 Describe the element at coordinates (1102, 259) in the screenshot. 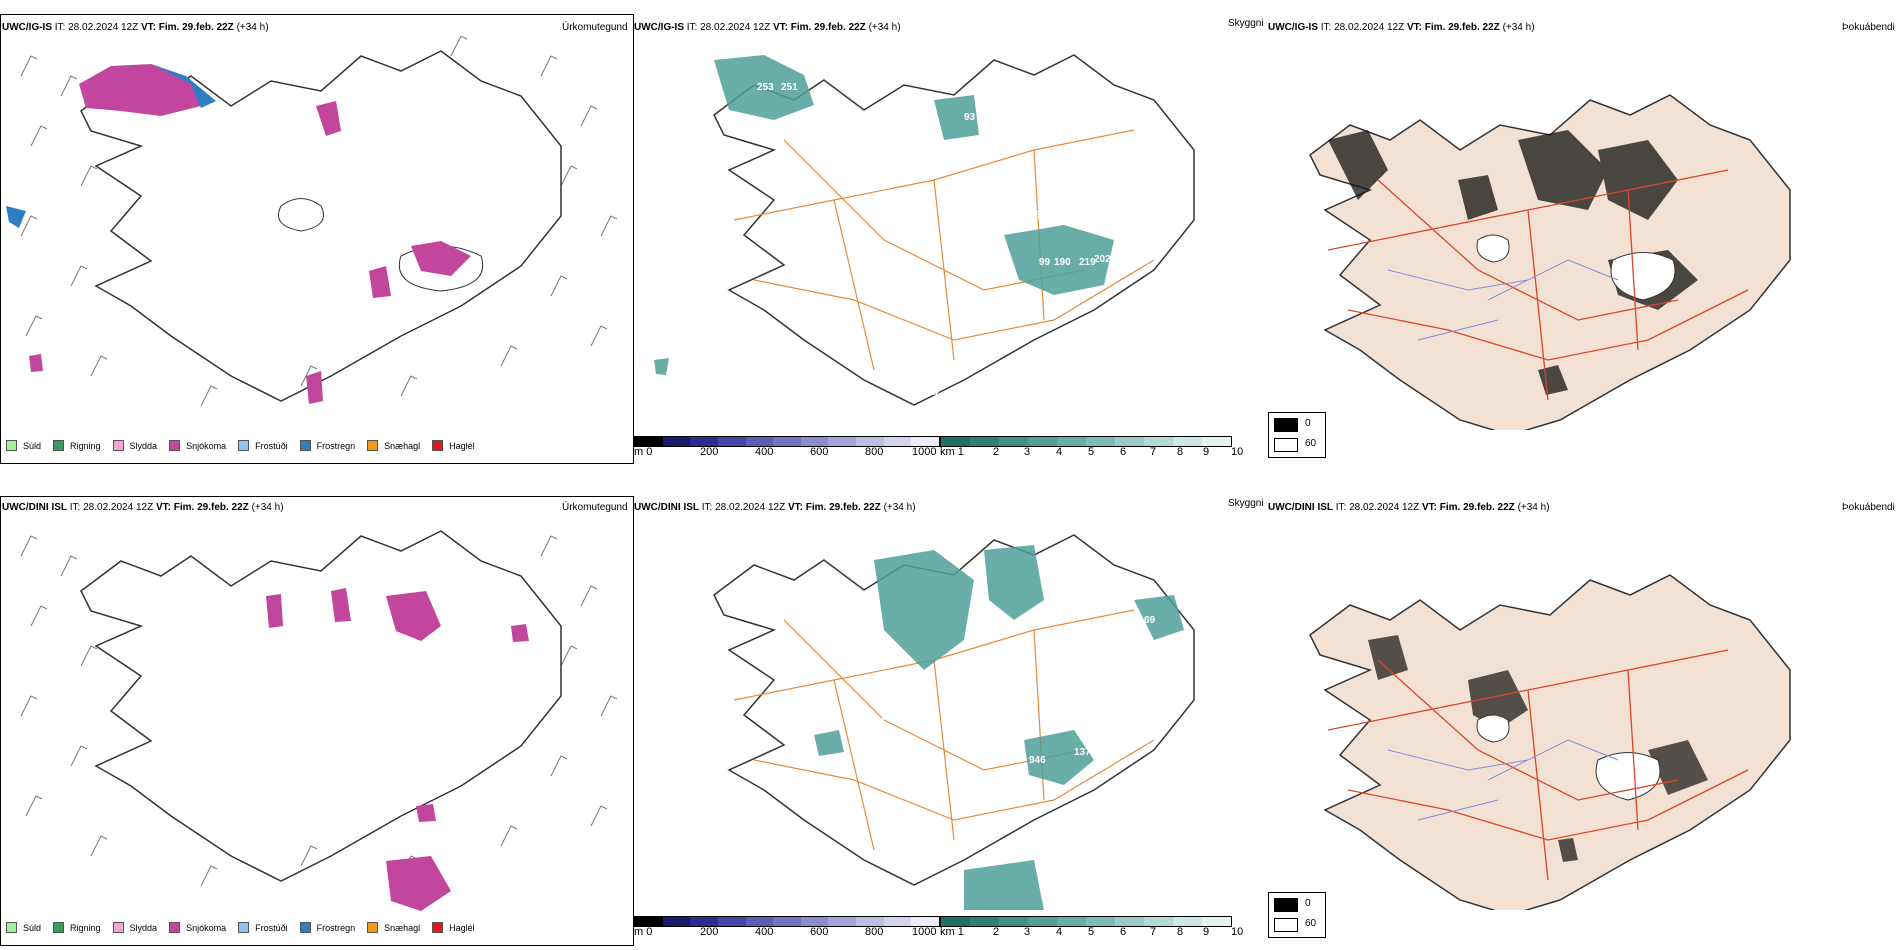

I see `cloud-label: 202` at that location.